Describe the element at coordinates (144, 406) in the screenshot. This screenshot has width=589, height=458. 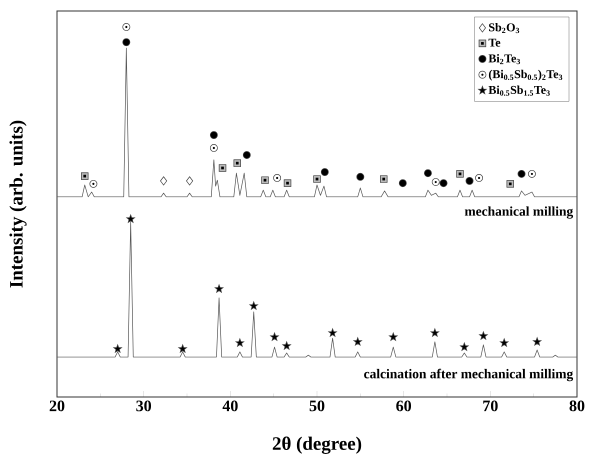
I see `x-tick-label: 30` at that location.